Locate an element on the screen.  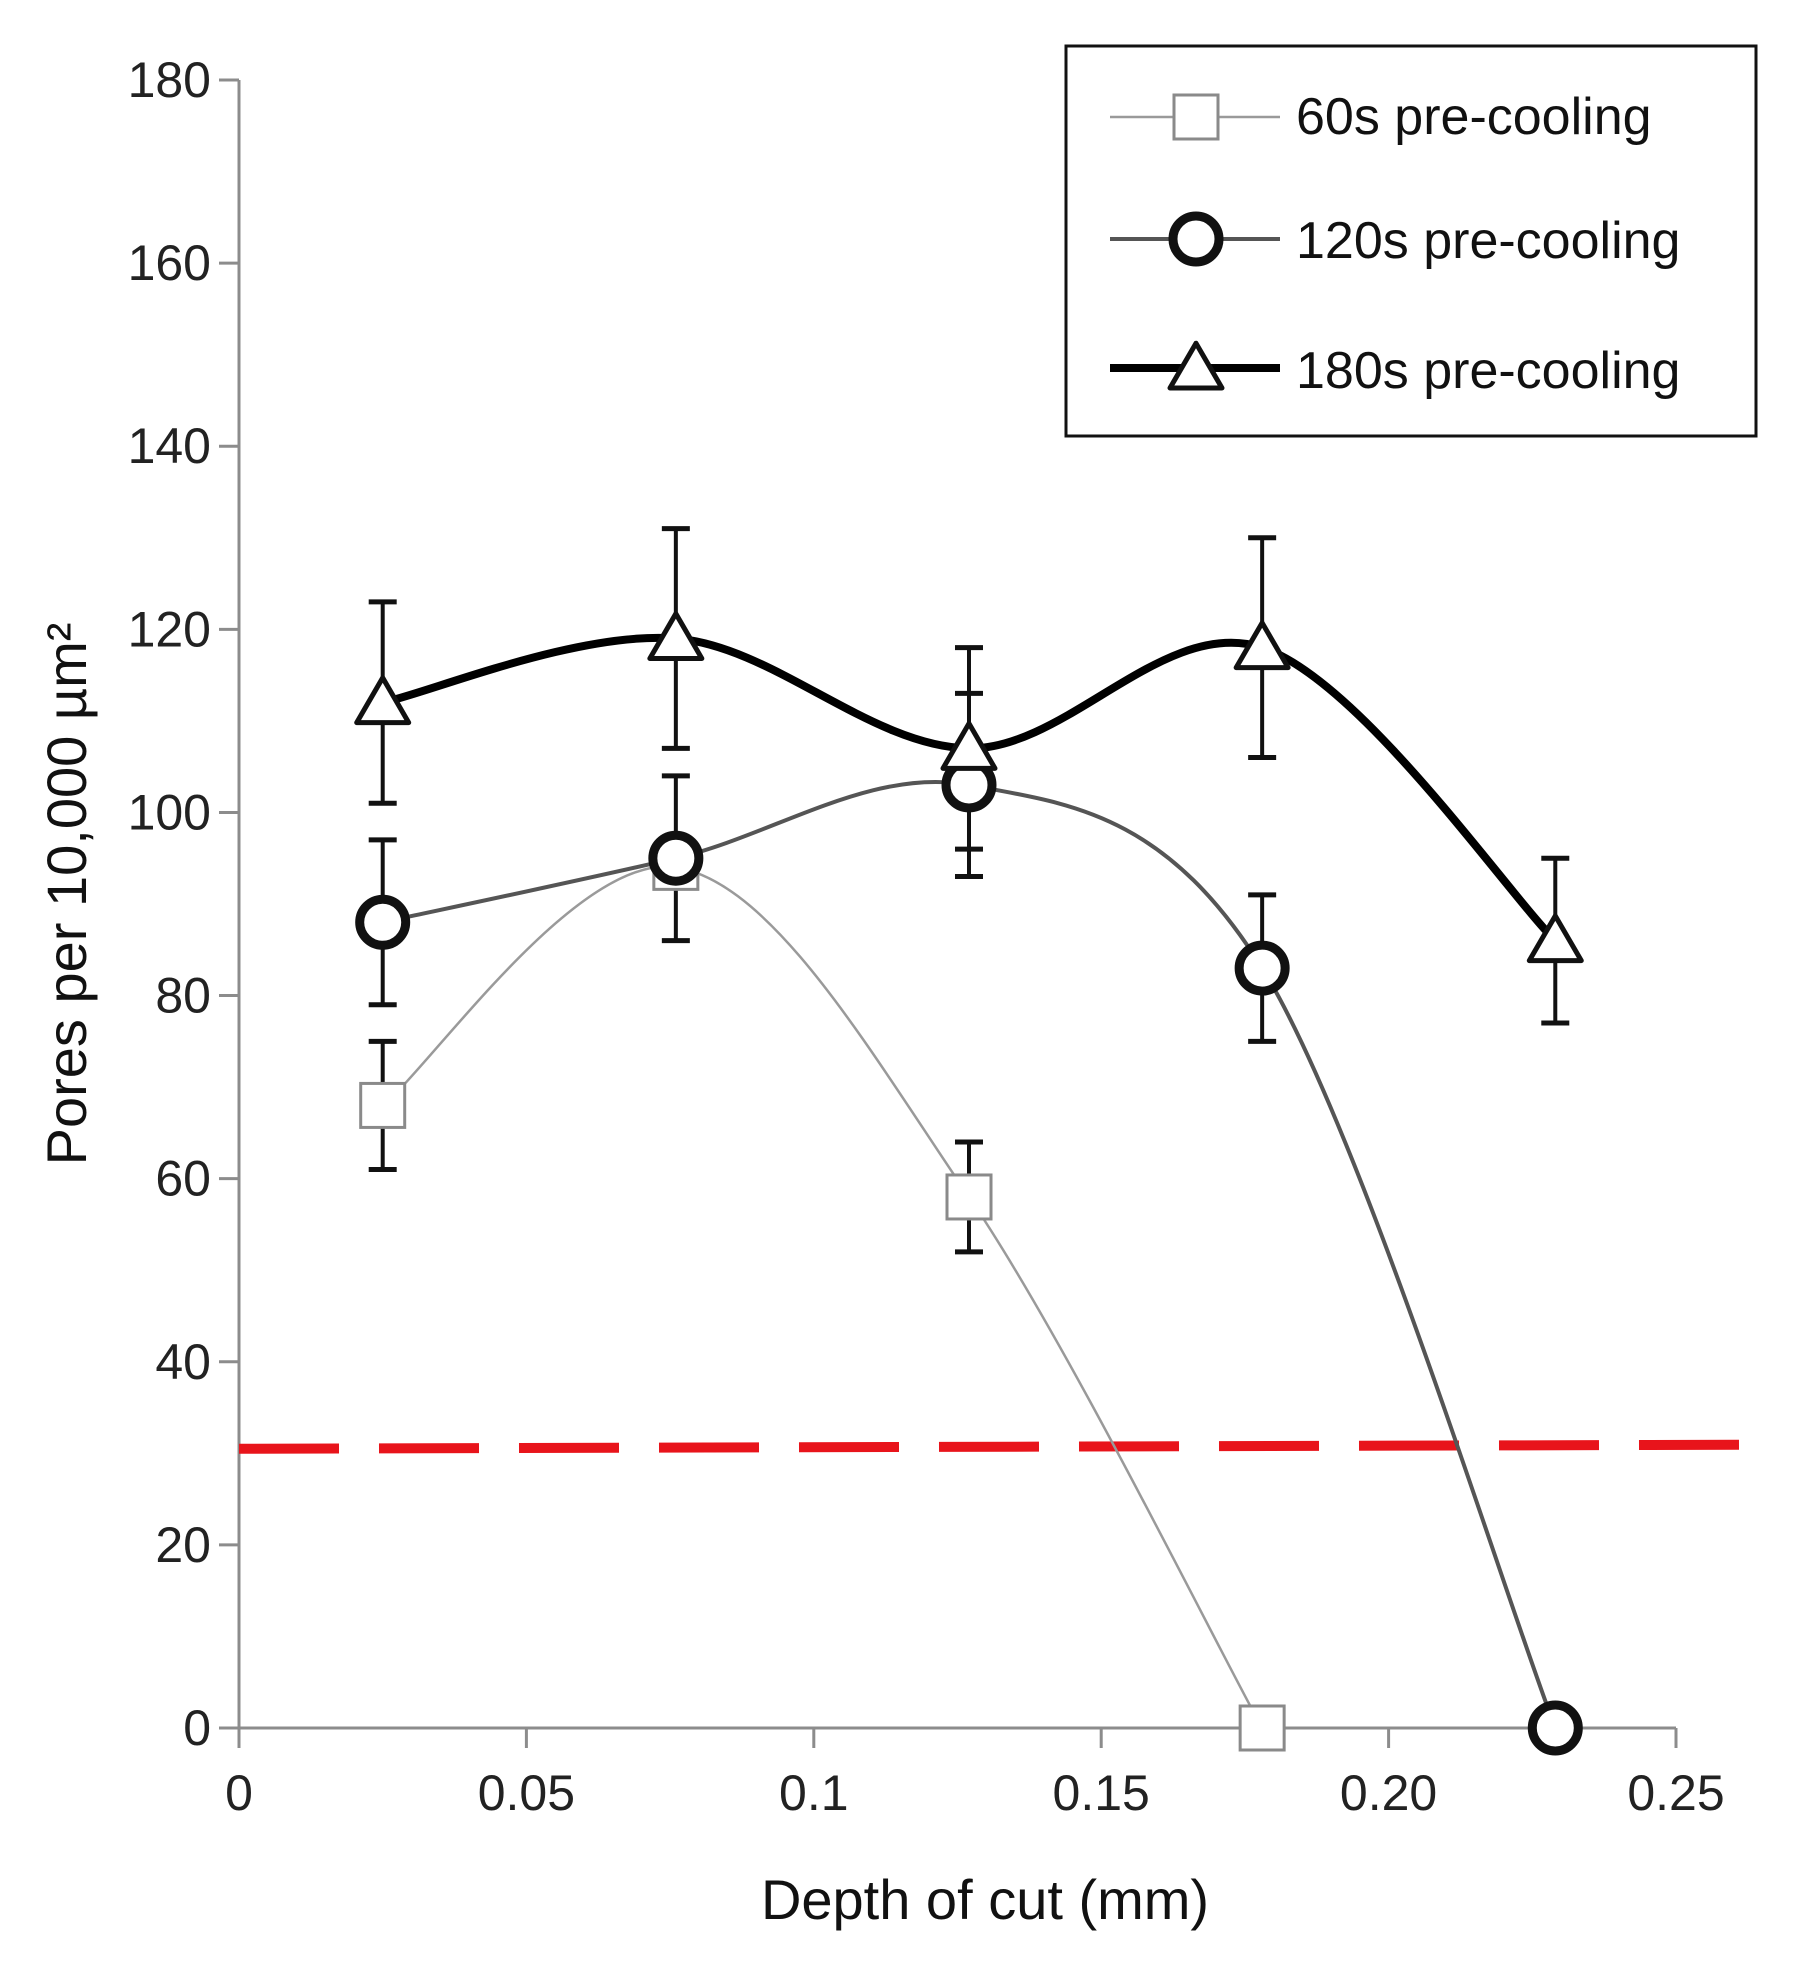
y-tick-label: 140 is located at coordinates (169, 446).